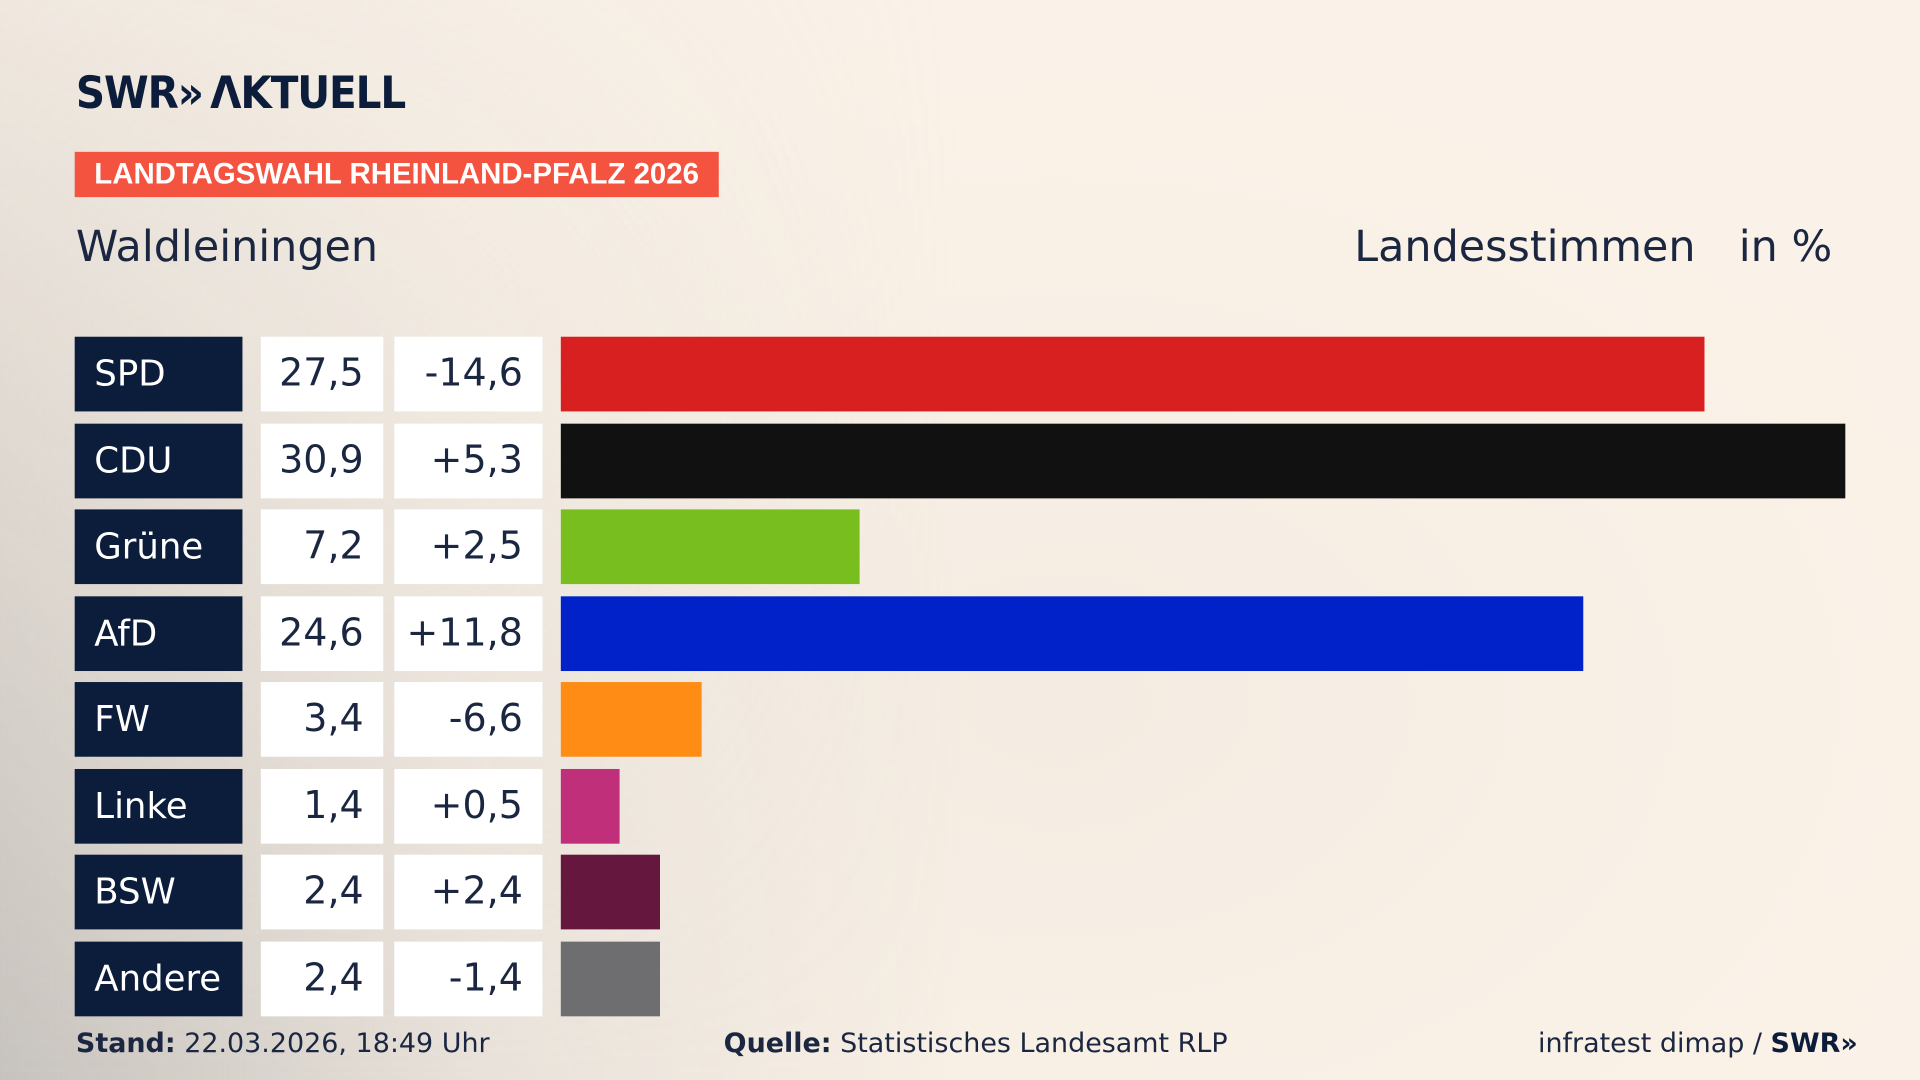  What do you see at coordinates (158, 547) in the screenshot?
I see `party-label: Grüne` at bounding box center [158, 547].